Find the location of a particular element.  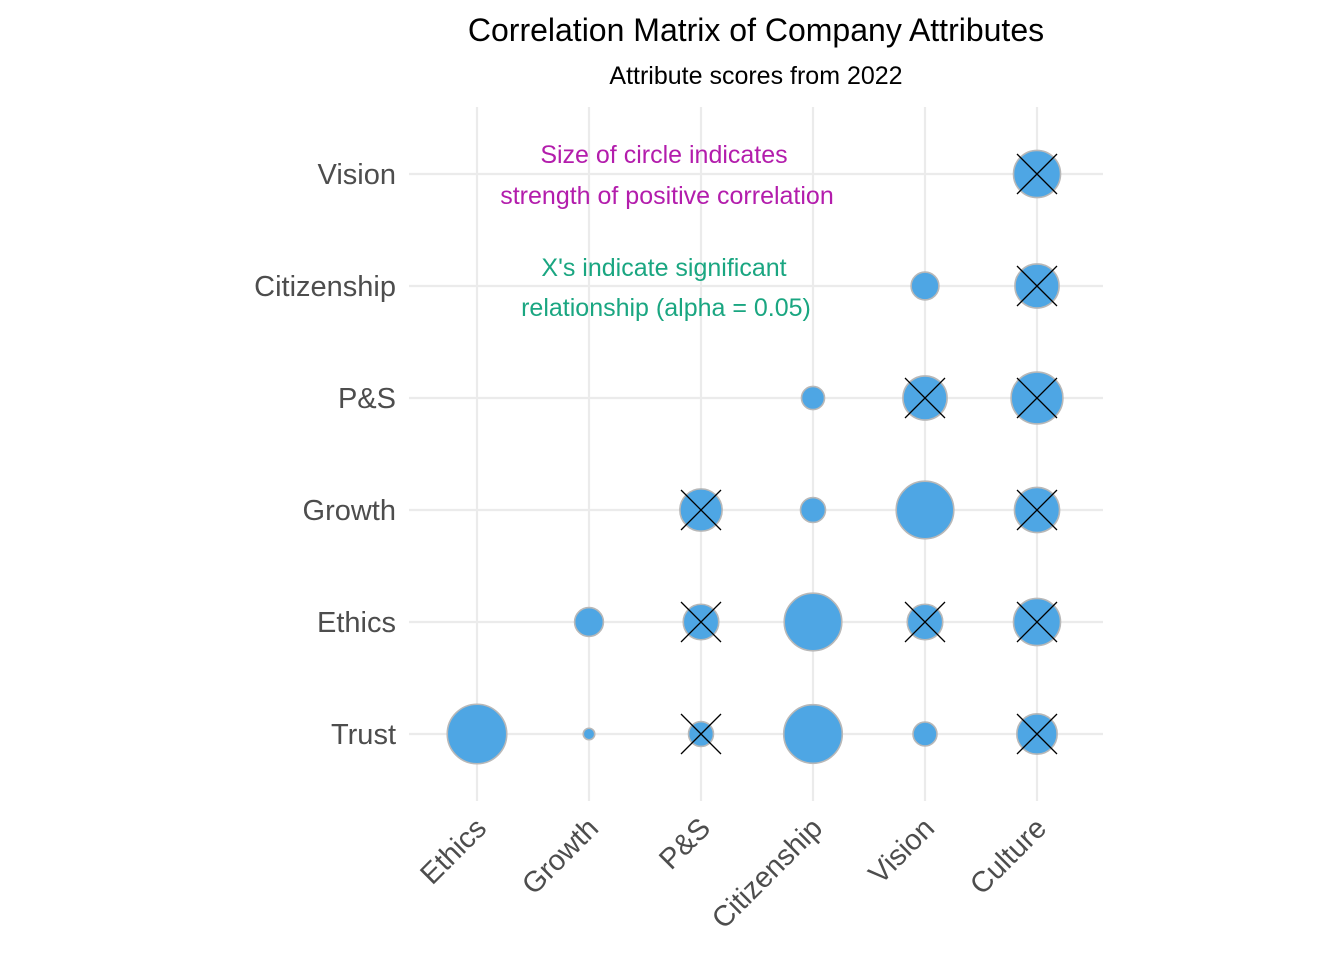

x-tick-pands: P&S is located at coordinates (685, 844).